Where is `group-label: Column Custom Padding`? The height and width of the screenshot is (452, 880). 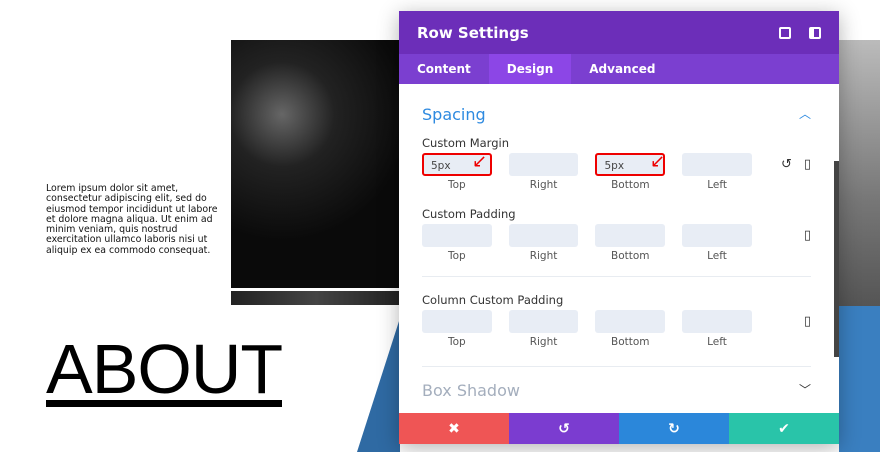
group-label: Column Custom Padding is located at coordinates (493, 300).